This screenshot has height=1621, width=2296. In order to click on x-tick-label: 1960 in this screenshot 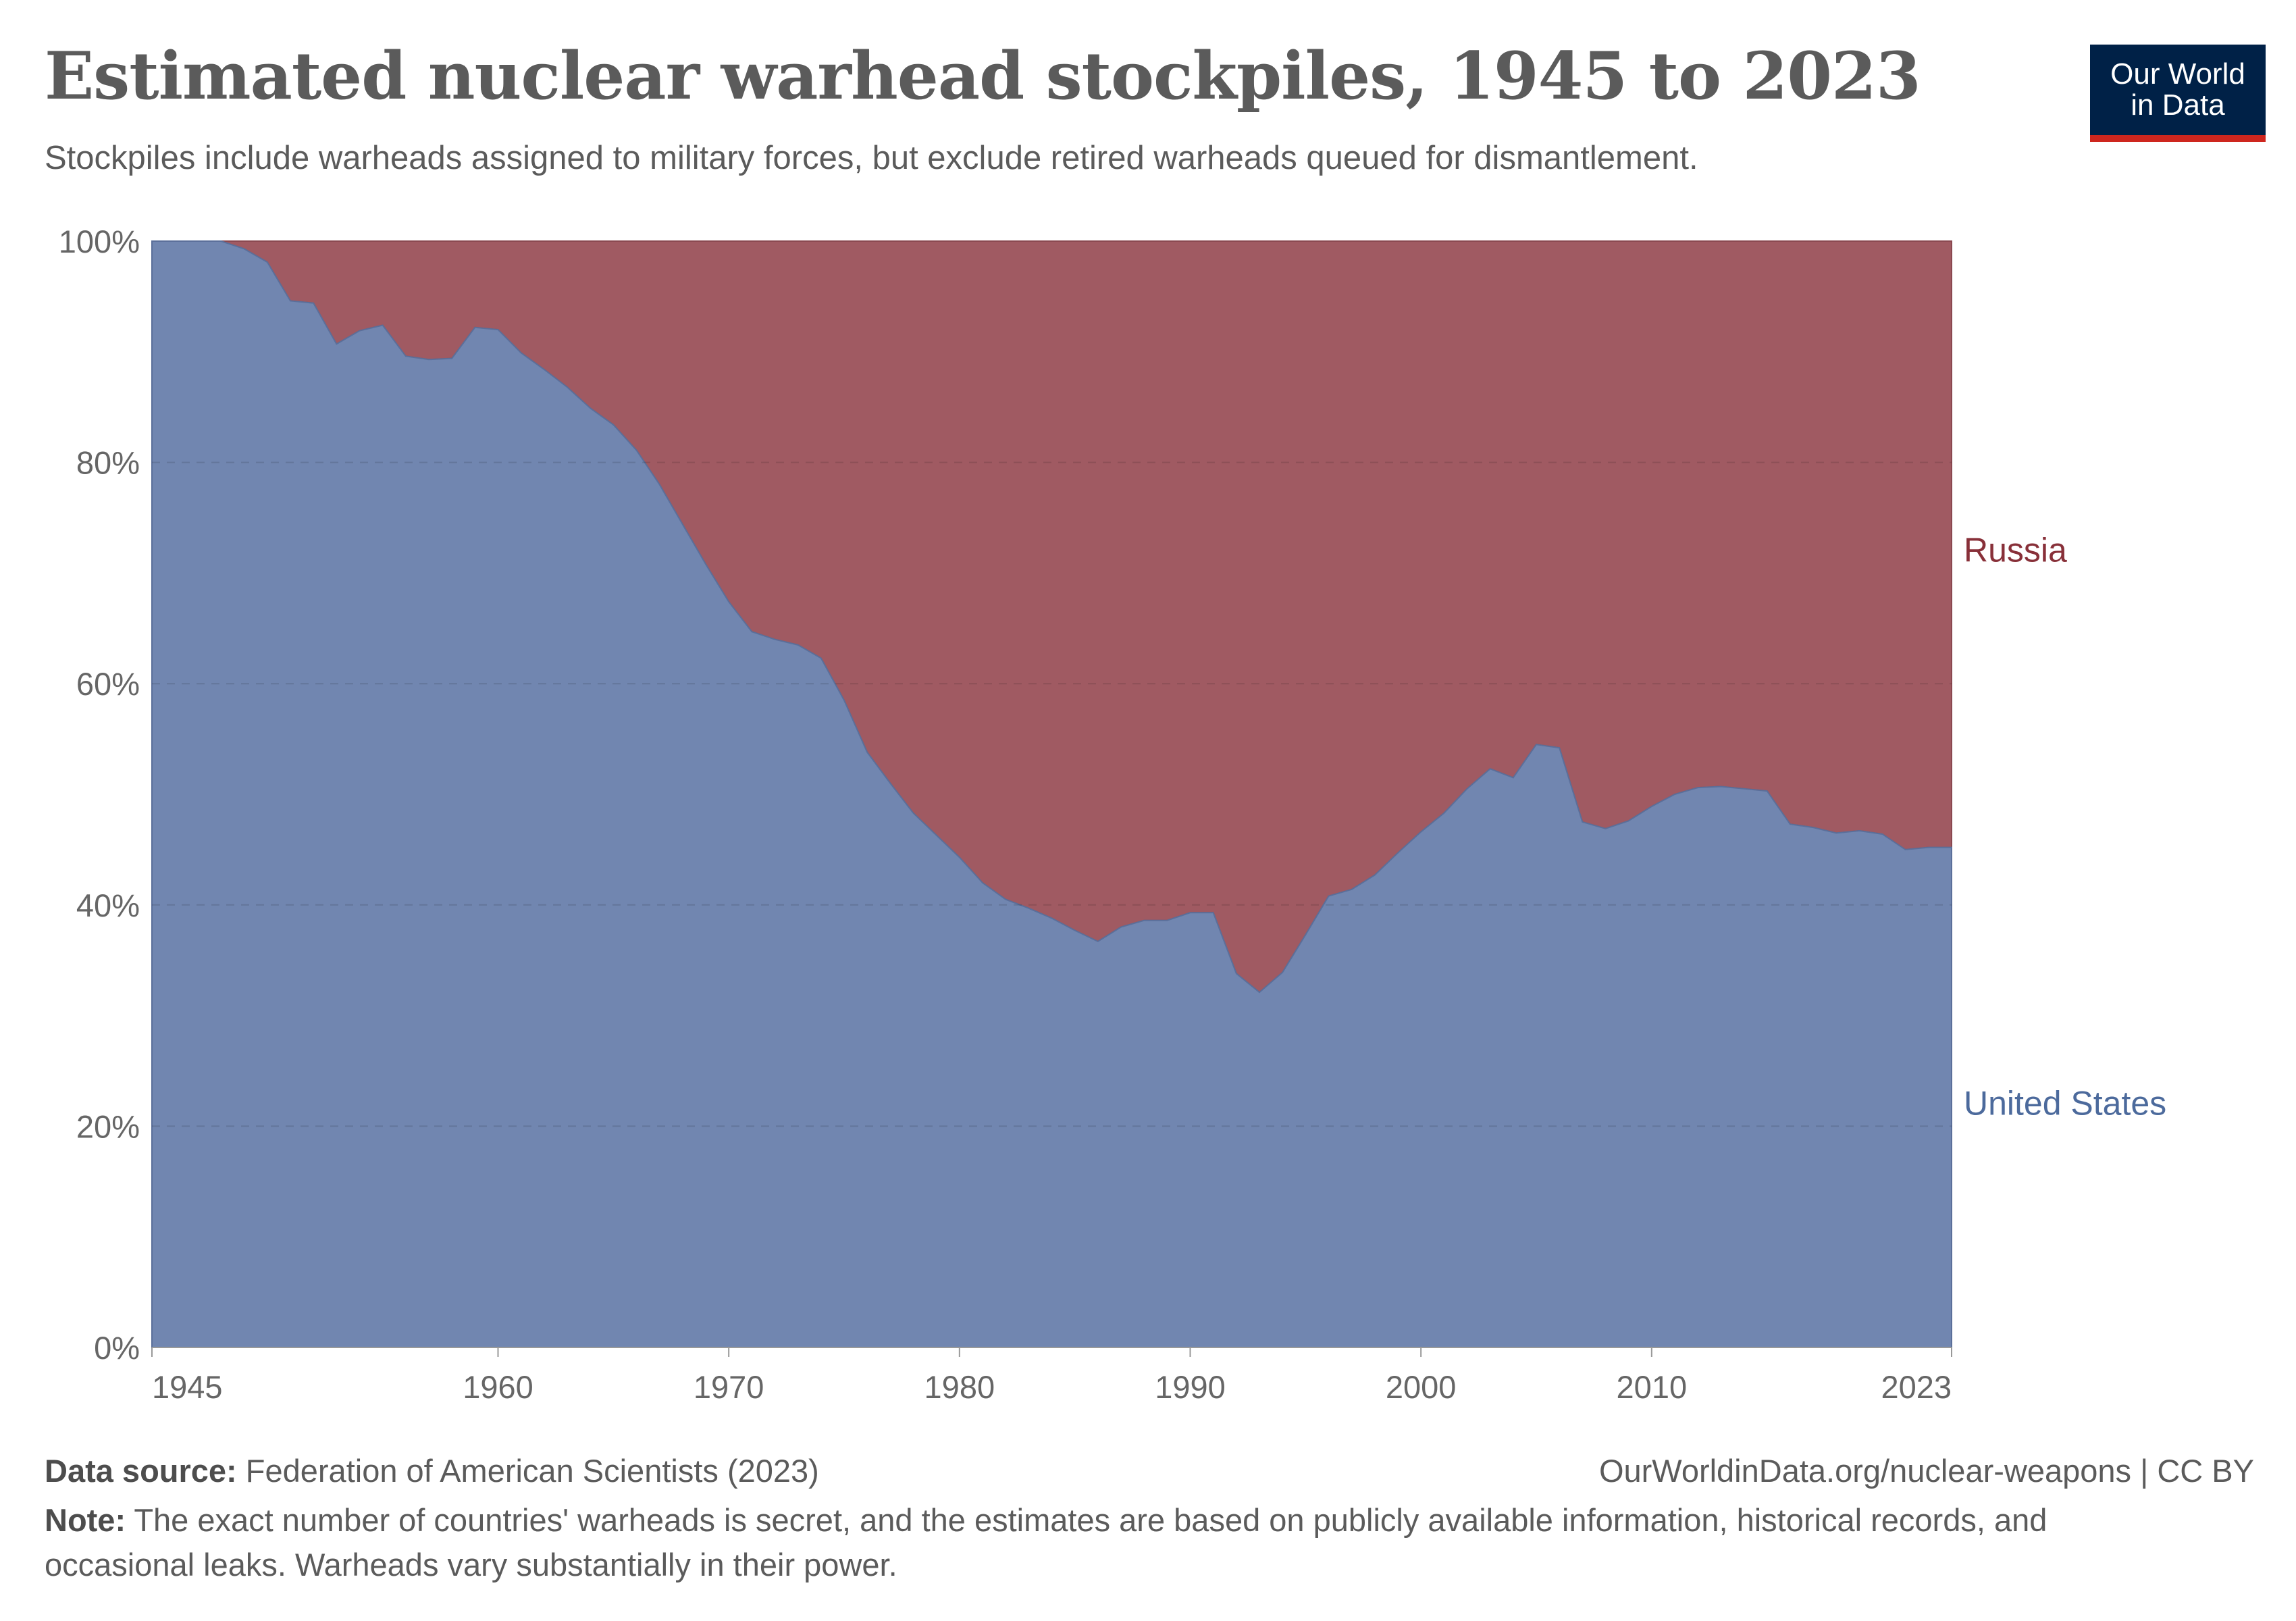, I will do `click(498, 1387)`.